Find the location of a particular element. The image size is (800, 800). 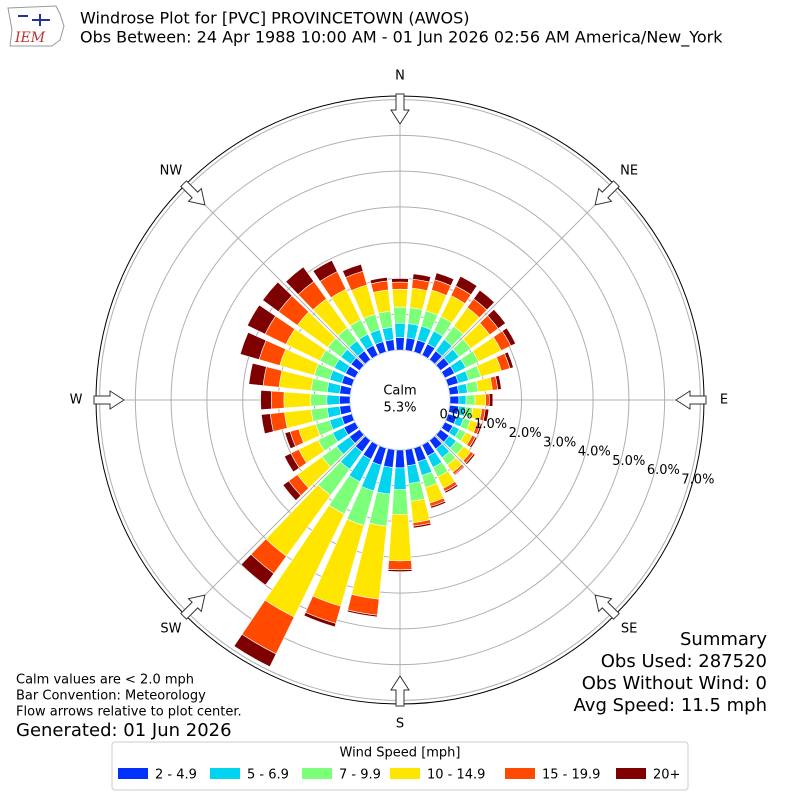

r-tick-label: 0.0% is located at coordinates (456, 415).